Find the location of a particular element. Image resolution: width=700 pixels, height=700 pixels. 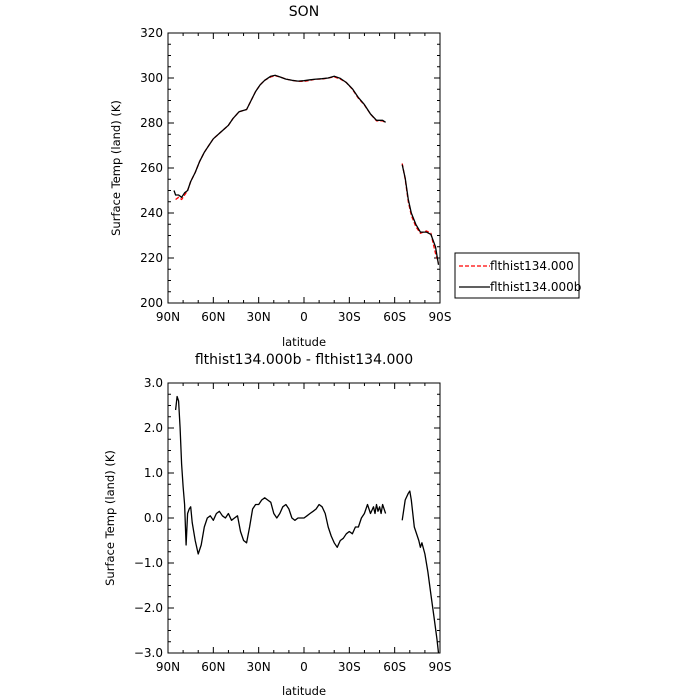

bottom-series-lines is located at coordinates (307, 524).